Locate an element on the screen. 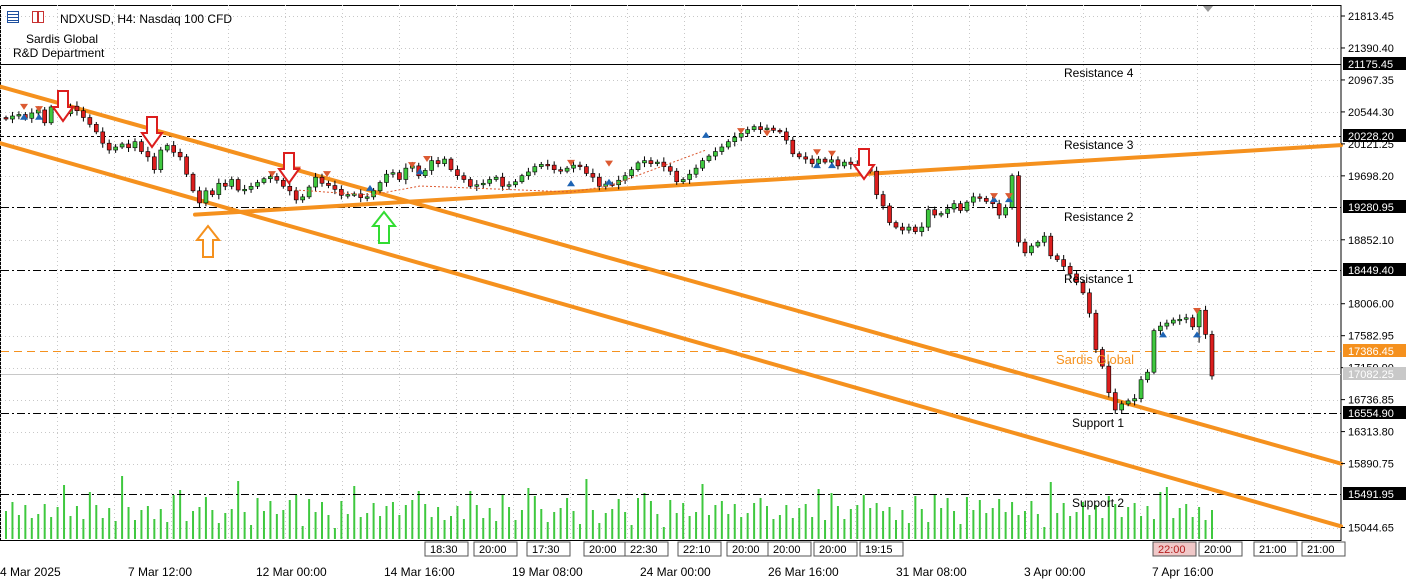  buy-arrow-icon is located at coordinates (208, 241).